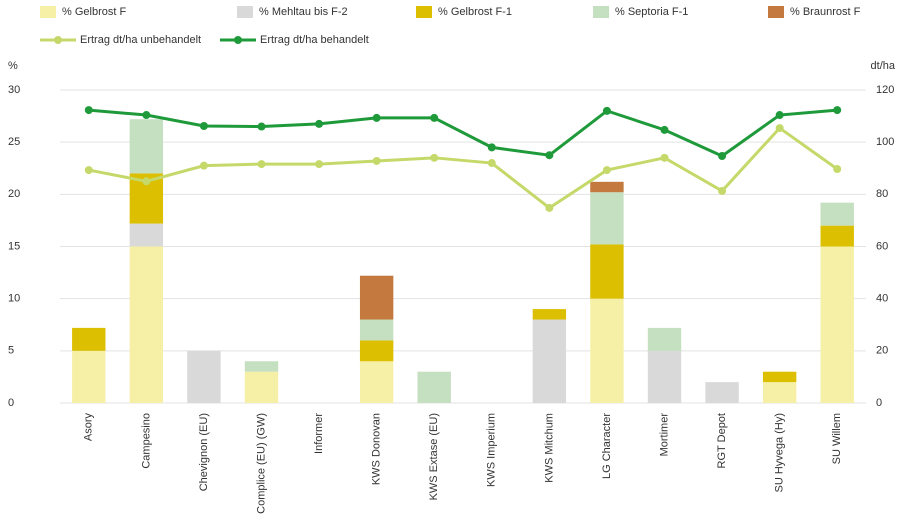 Image resolution: width=899 pixels, height=526 pixels. I want to click on x-tick-label: Complice (EU) (GW), so click(261, 463).